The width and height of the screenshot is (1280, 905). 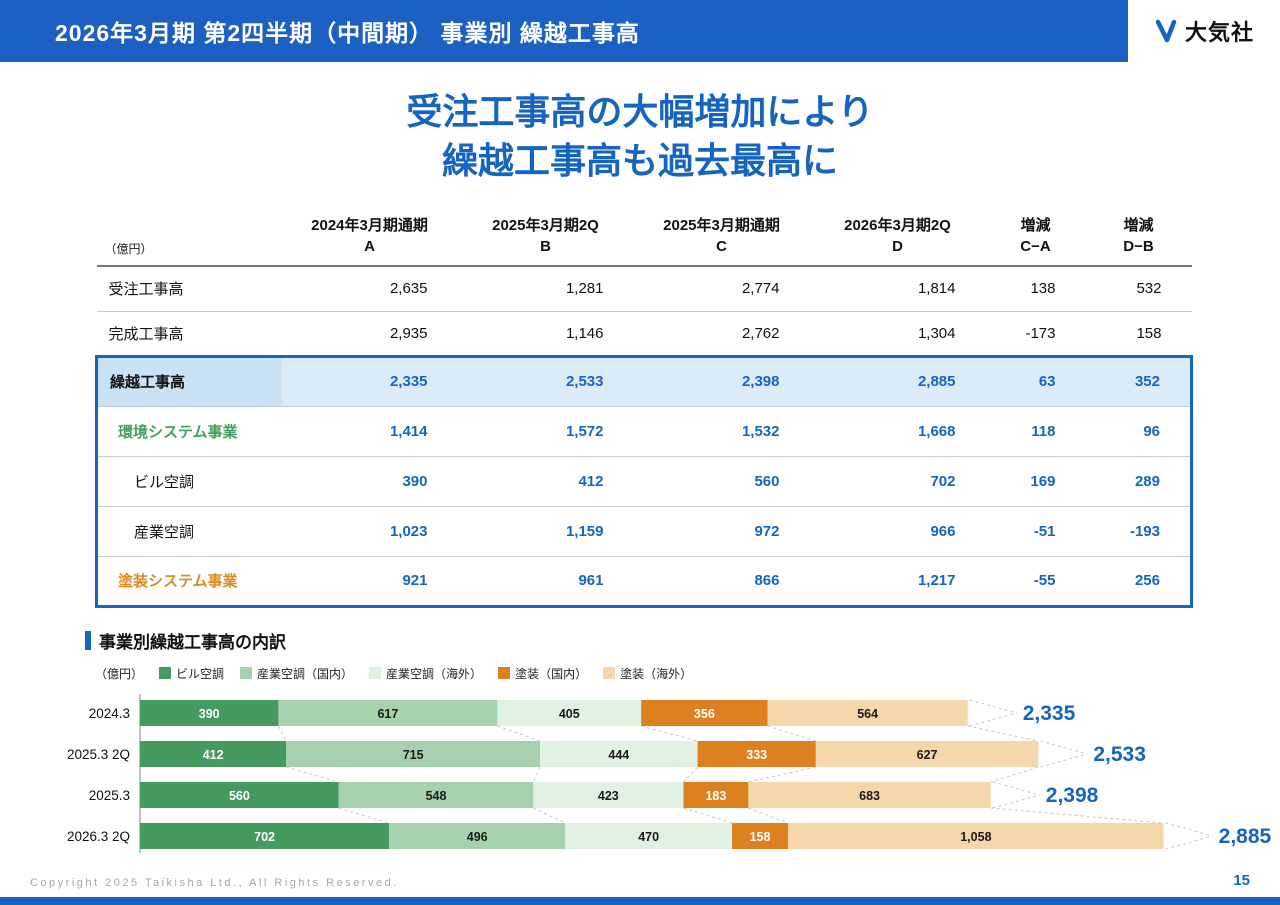 I want to click on bar-segment-value: 715, so click(x=413, y=755).